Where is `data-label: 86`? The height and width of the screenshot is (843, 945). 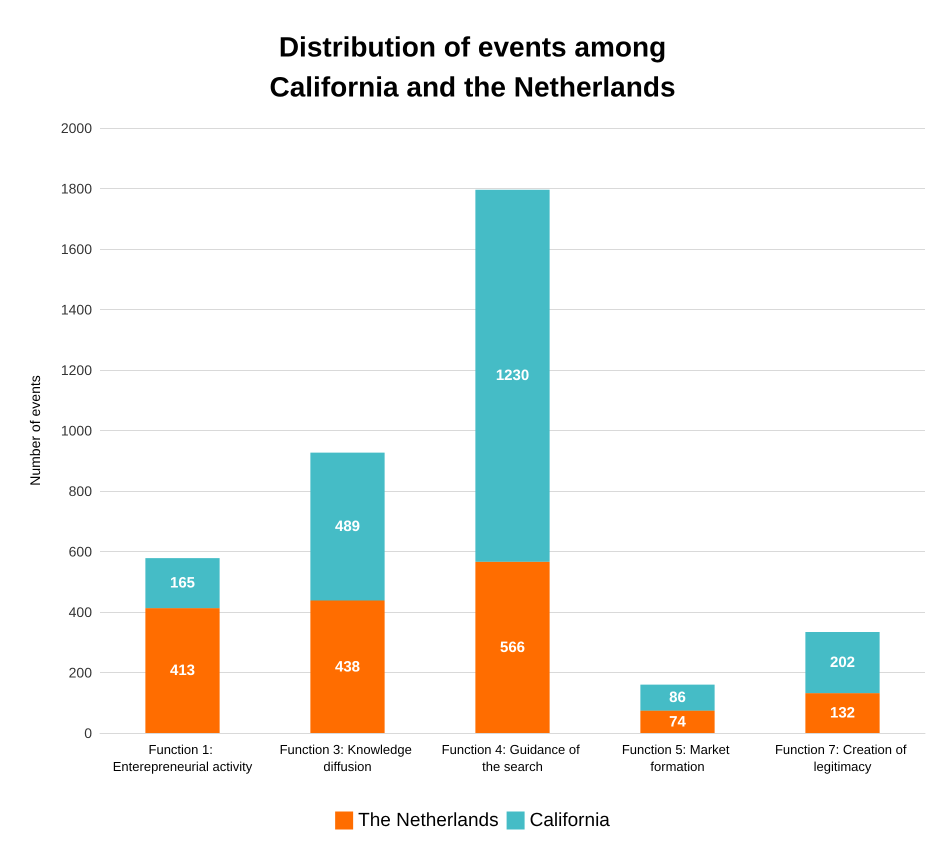
data-label: 86 is located at coordinates (677, 697).